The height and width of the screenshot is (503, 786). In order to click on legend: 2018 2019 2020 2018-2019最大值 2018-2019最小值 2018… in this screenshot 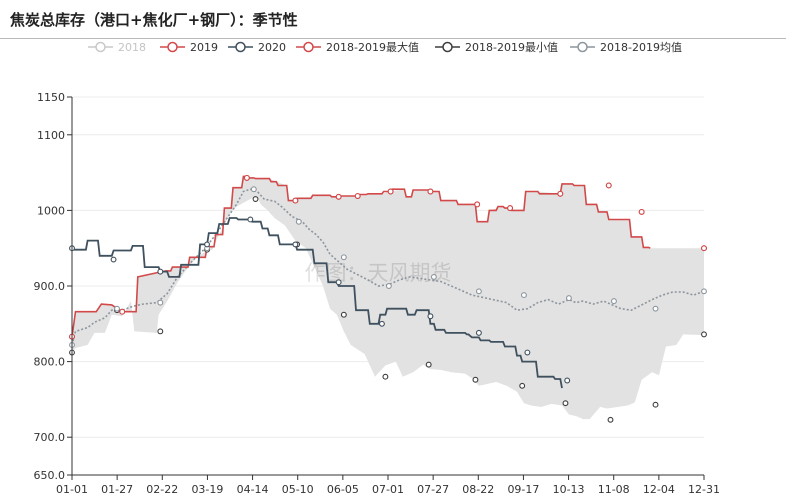, I will do `click(385, 47)`.